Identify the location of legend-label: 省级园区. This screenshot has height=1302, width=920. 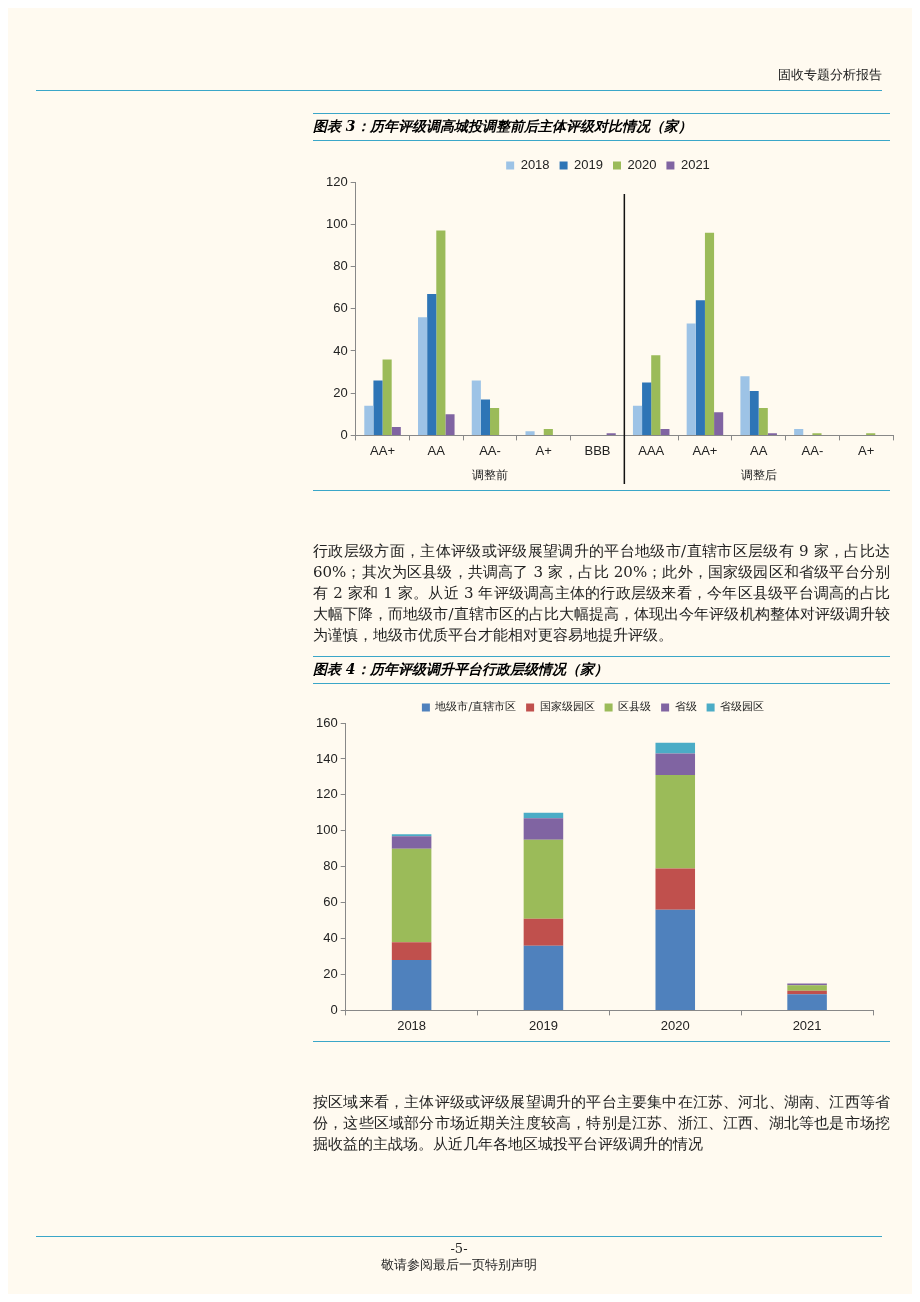
(742, 707).